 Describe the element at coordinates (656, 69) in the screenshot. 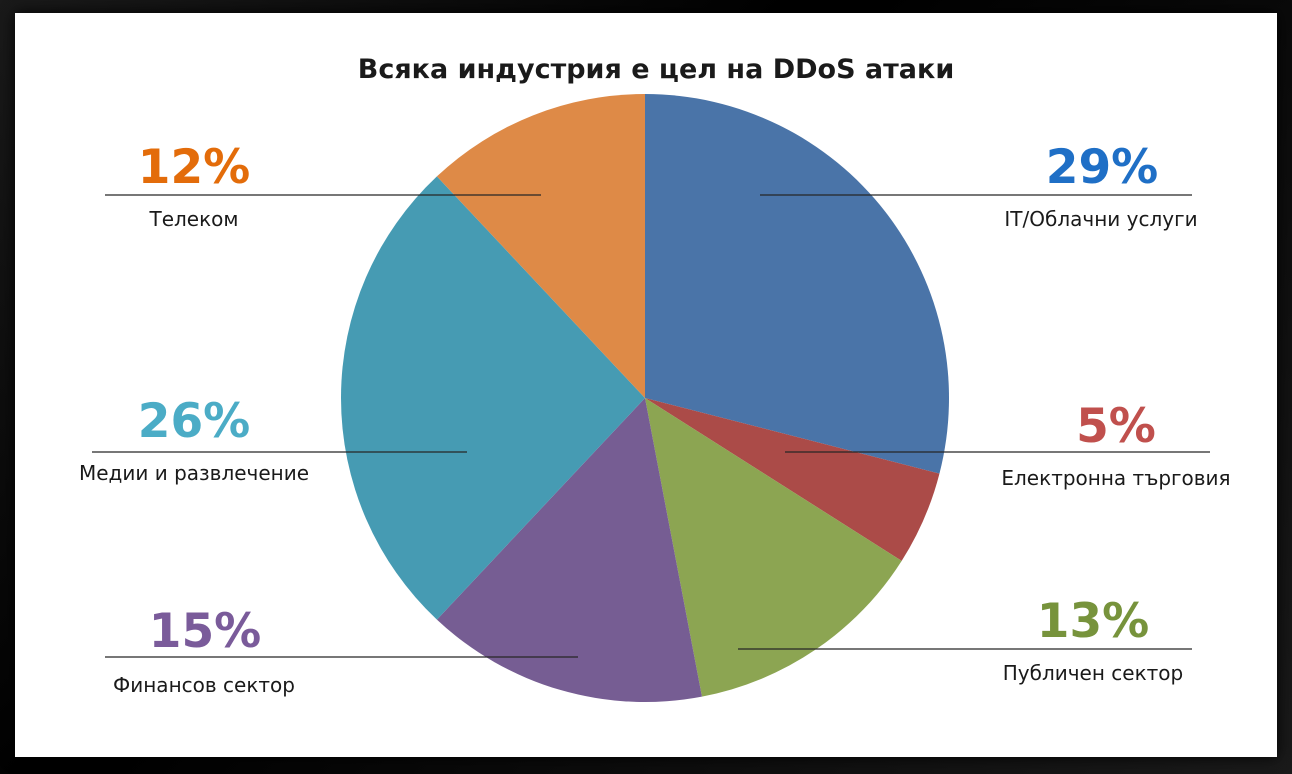

I see `chart-title: Всяка индустрия е цел на DDoS атаки` at that location.